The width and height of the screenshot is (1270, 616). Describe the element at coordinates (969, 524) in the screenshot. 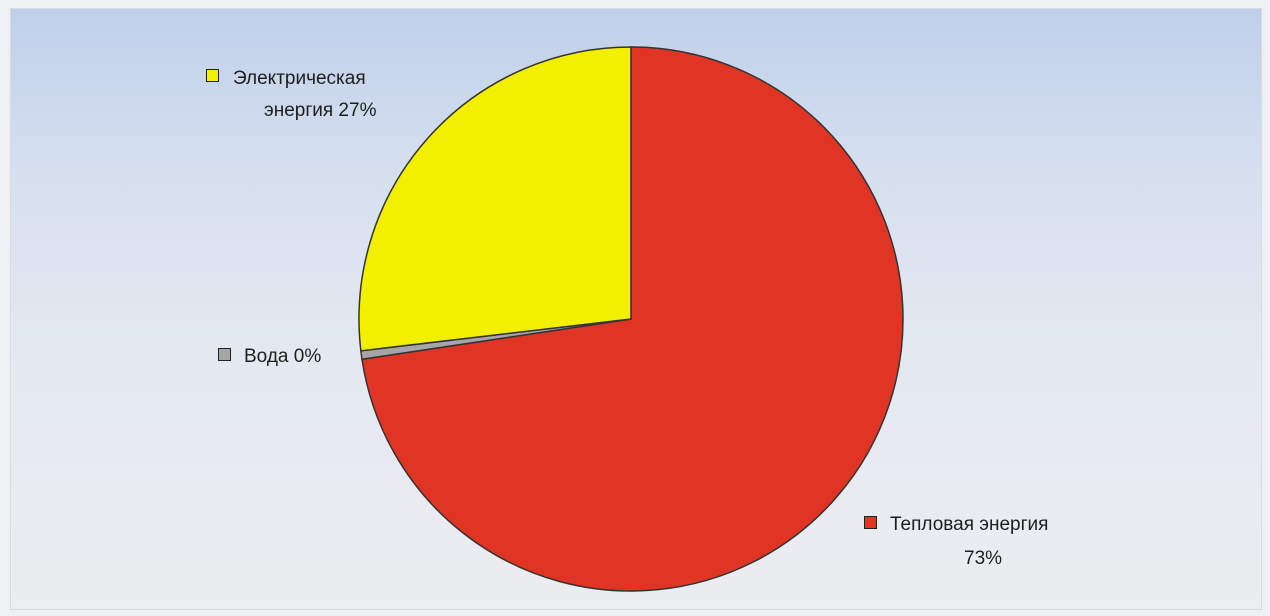

I see `label-heat-line1: Тепловая энергия` at that location.